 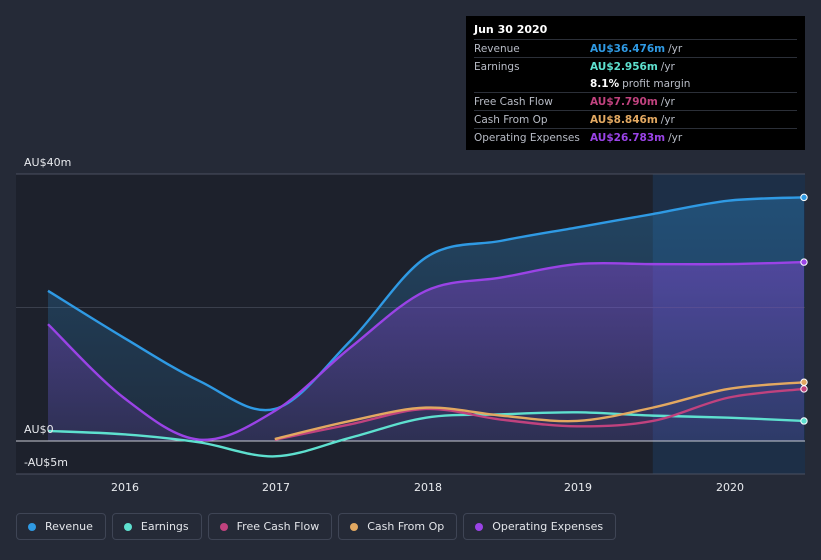 What do you see at coordinates (539, 414) in the screenshot?
I see `series-free-cash-flow-line` at bounding box center [539, 414].